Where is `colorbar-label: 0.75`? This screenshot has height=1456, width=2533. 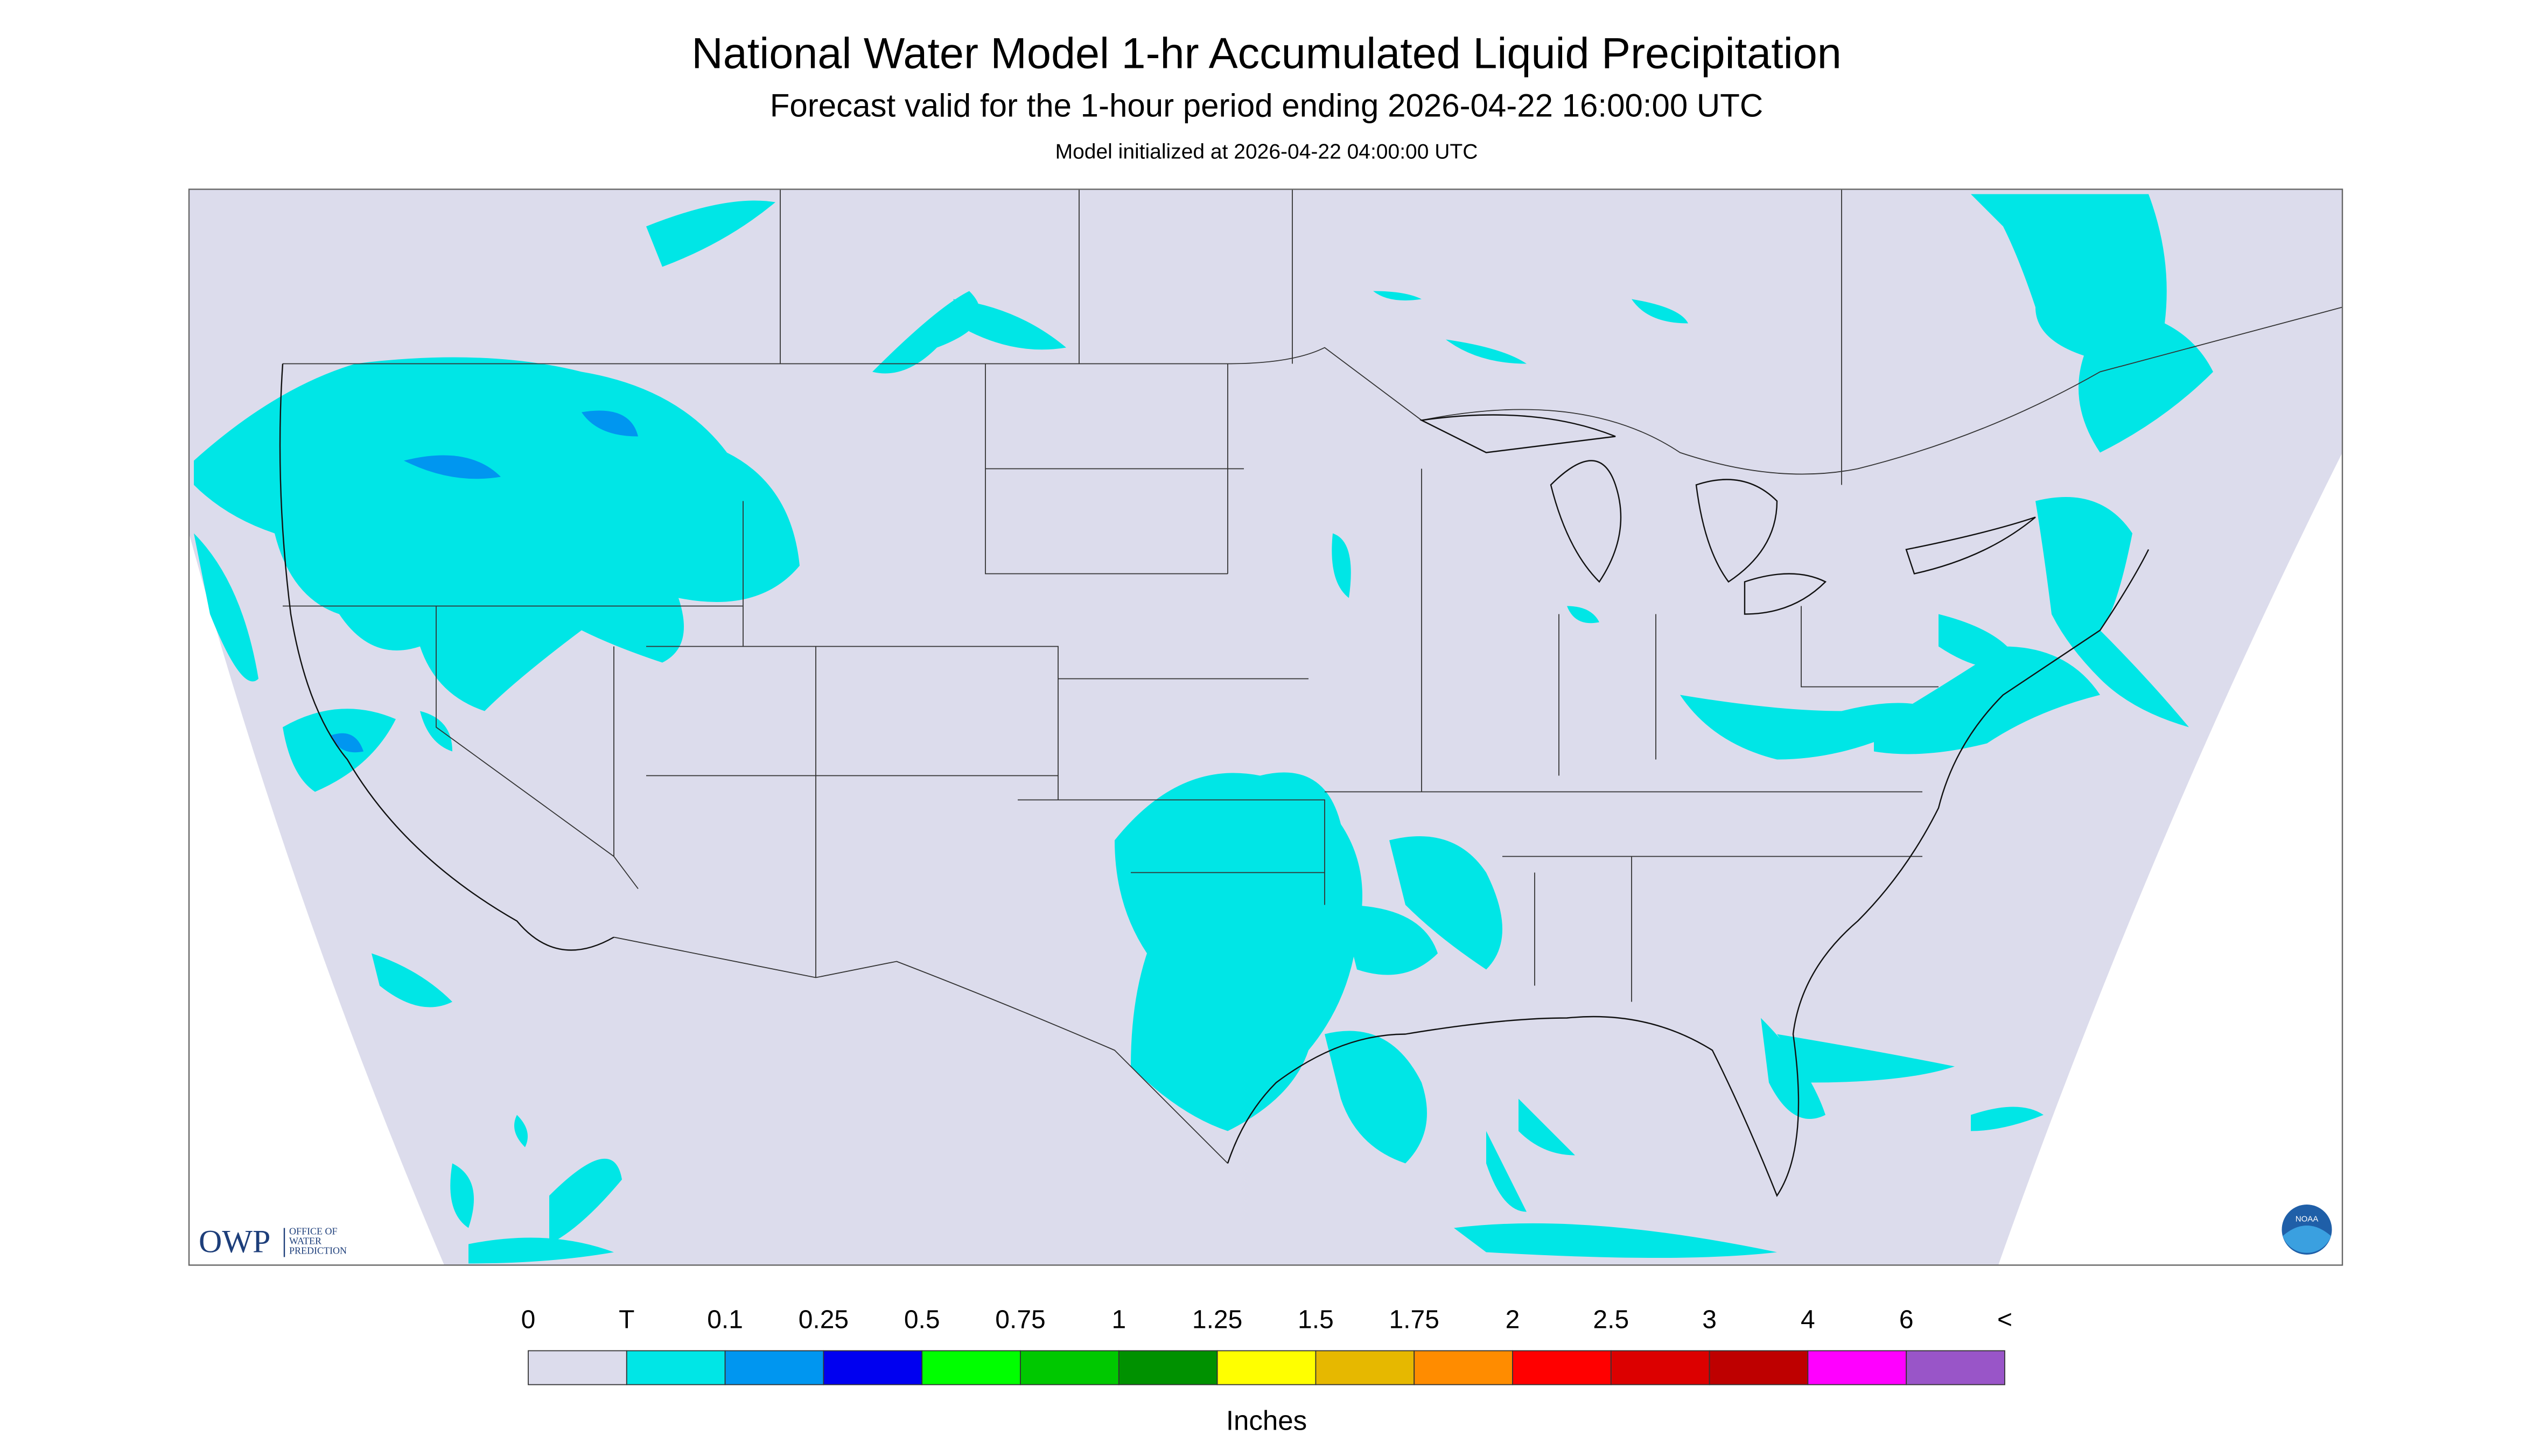
colorbar-label: 0.75 is located at coordinates (1020, 1320).